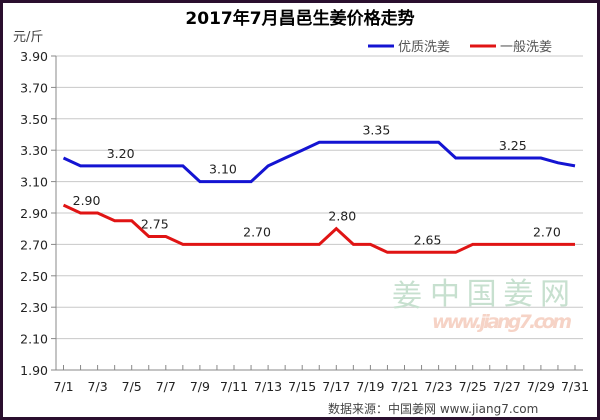  I want to click on y-tick-label: 1.90, so click(34, 370).